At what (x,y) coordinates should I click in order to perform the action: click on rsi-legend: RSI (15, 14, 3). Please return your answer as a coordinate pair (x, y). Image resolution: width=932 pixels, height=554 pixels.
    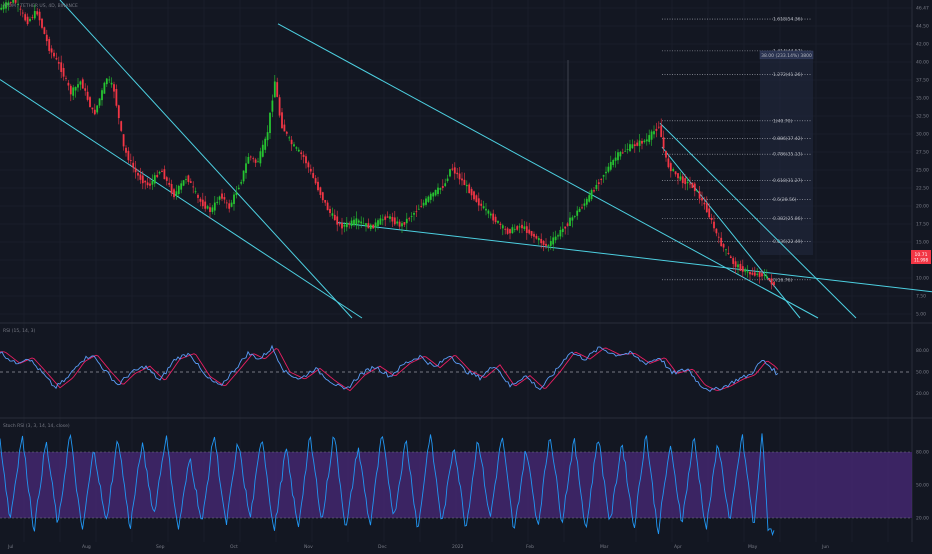
    Looking at the image, I should click on (19, 331).